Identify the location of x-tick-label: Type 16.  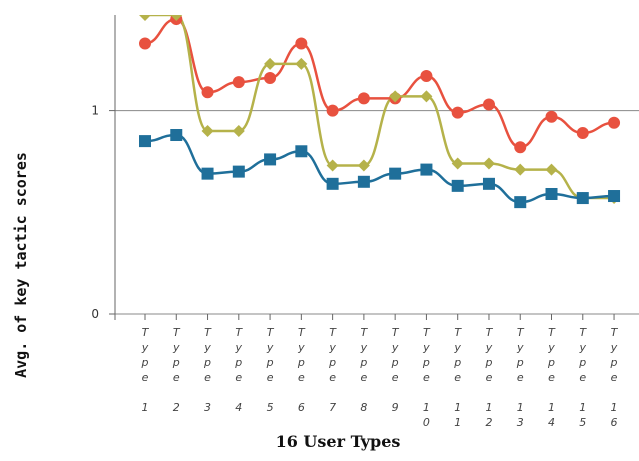
(614, 378).